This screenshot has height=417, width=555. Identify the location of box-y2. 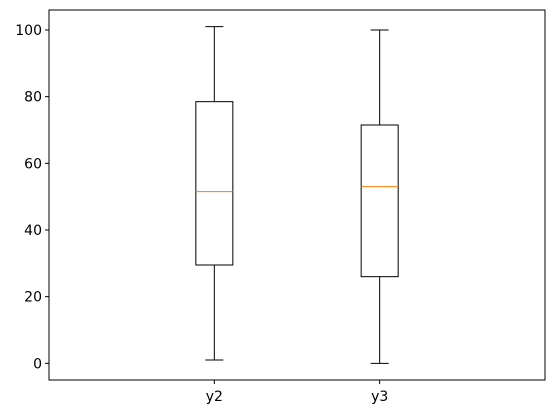
(214, 193).